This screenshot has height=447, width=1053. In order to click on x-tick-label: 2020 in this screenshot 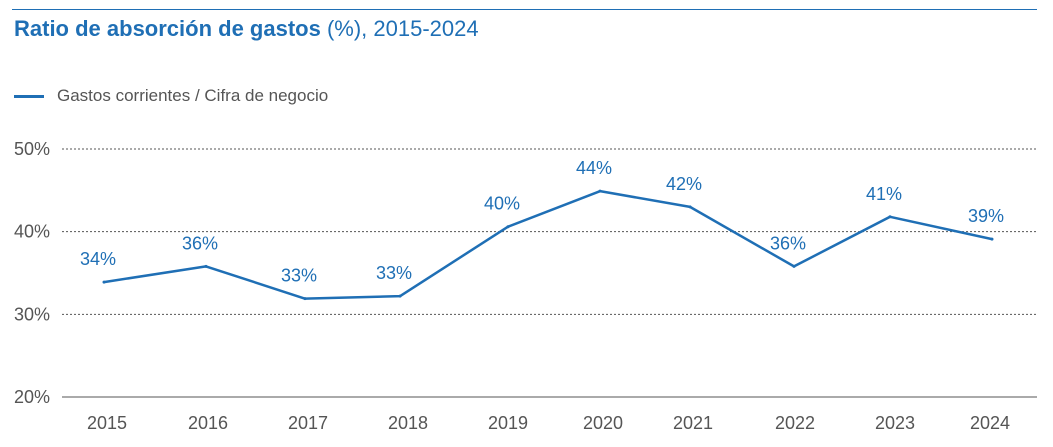, I will do `click(603, 423)`.